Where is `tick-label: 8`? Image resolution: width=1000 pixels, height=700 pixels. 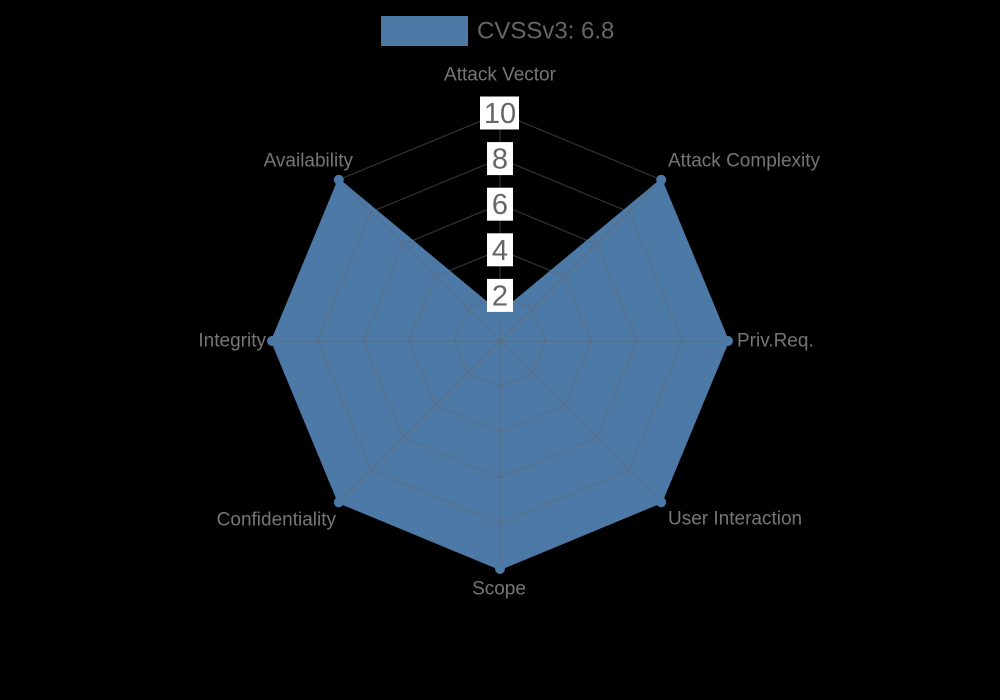 tick-label: 8 is located at coordinates (500, 160).